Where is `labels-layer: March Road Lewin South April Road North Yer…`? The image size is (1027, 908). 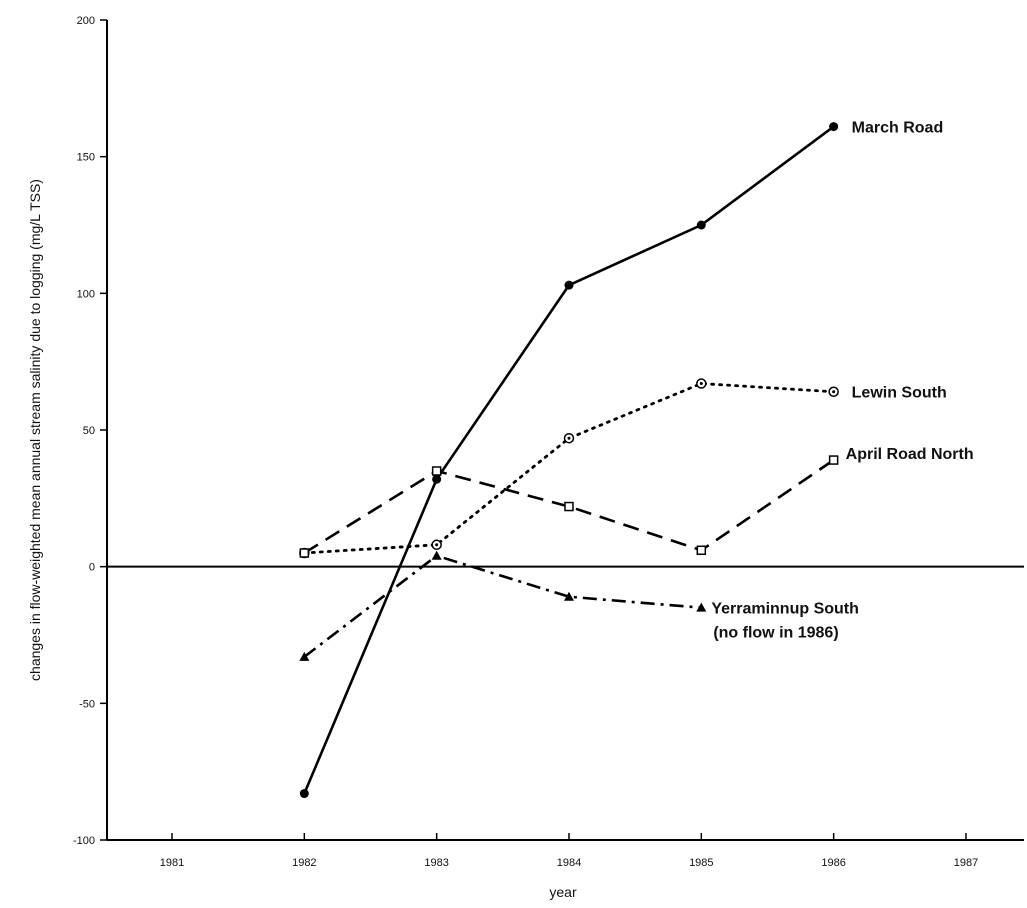 labels-layer: March Road Lewin South April Road North Yer… is located at coordinates (842, 381).